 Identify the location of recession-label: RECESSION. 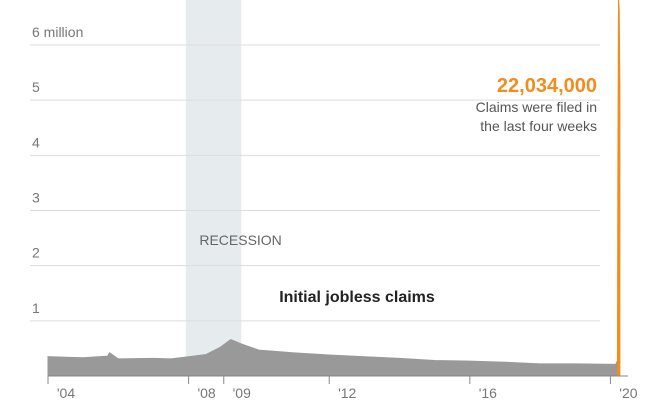
(240, 240).